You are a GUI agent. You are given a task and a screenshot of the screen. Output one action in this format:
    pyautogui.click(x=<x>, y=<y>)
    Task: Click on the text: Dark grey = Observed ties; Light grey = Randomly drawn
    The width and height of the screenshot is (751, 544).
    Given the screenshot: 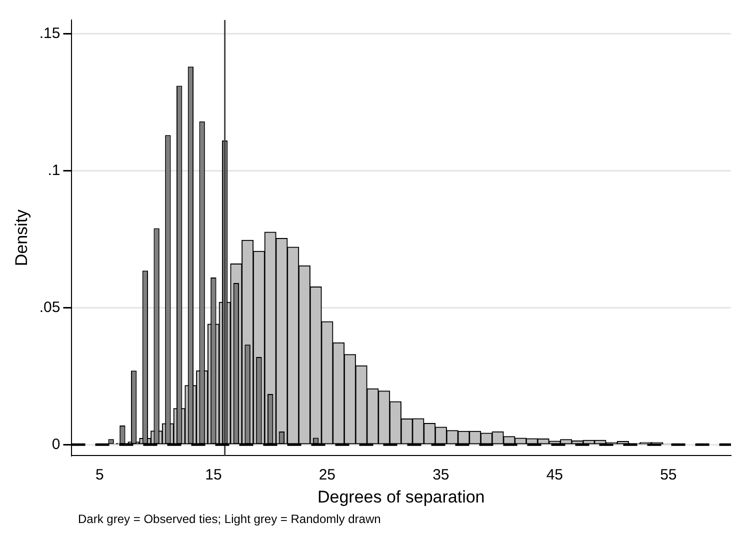 What is the action you would take?
    pyautogui.click(x=230, y=519)
    